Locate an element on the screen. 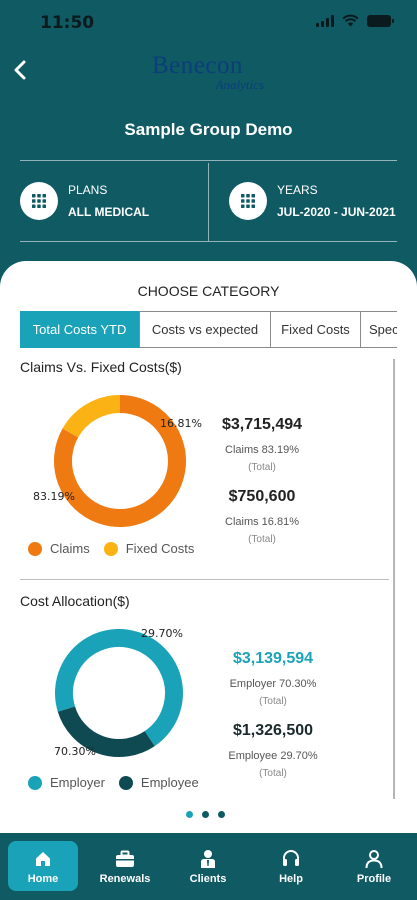  allocation-donut-chart is located at coordinates (119, 693).